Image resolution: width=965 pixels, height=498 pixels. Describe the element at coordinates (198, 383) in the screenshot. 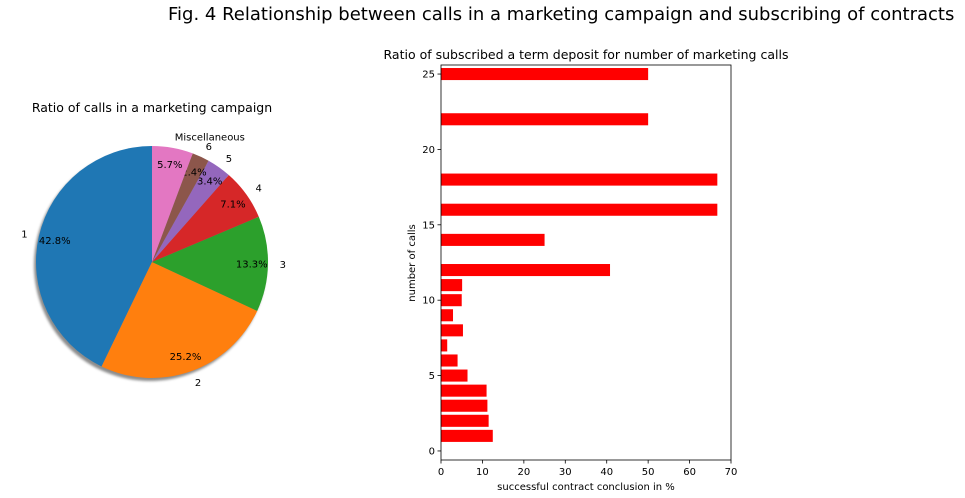

I see `pie-label-2: 2` at that location.